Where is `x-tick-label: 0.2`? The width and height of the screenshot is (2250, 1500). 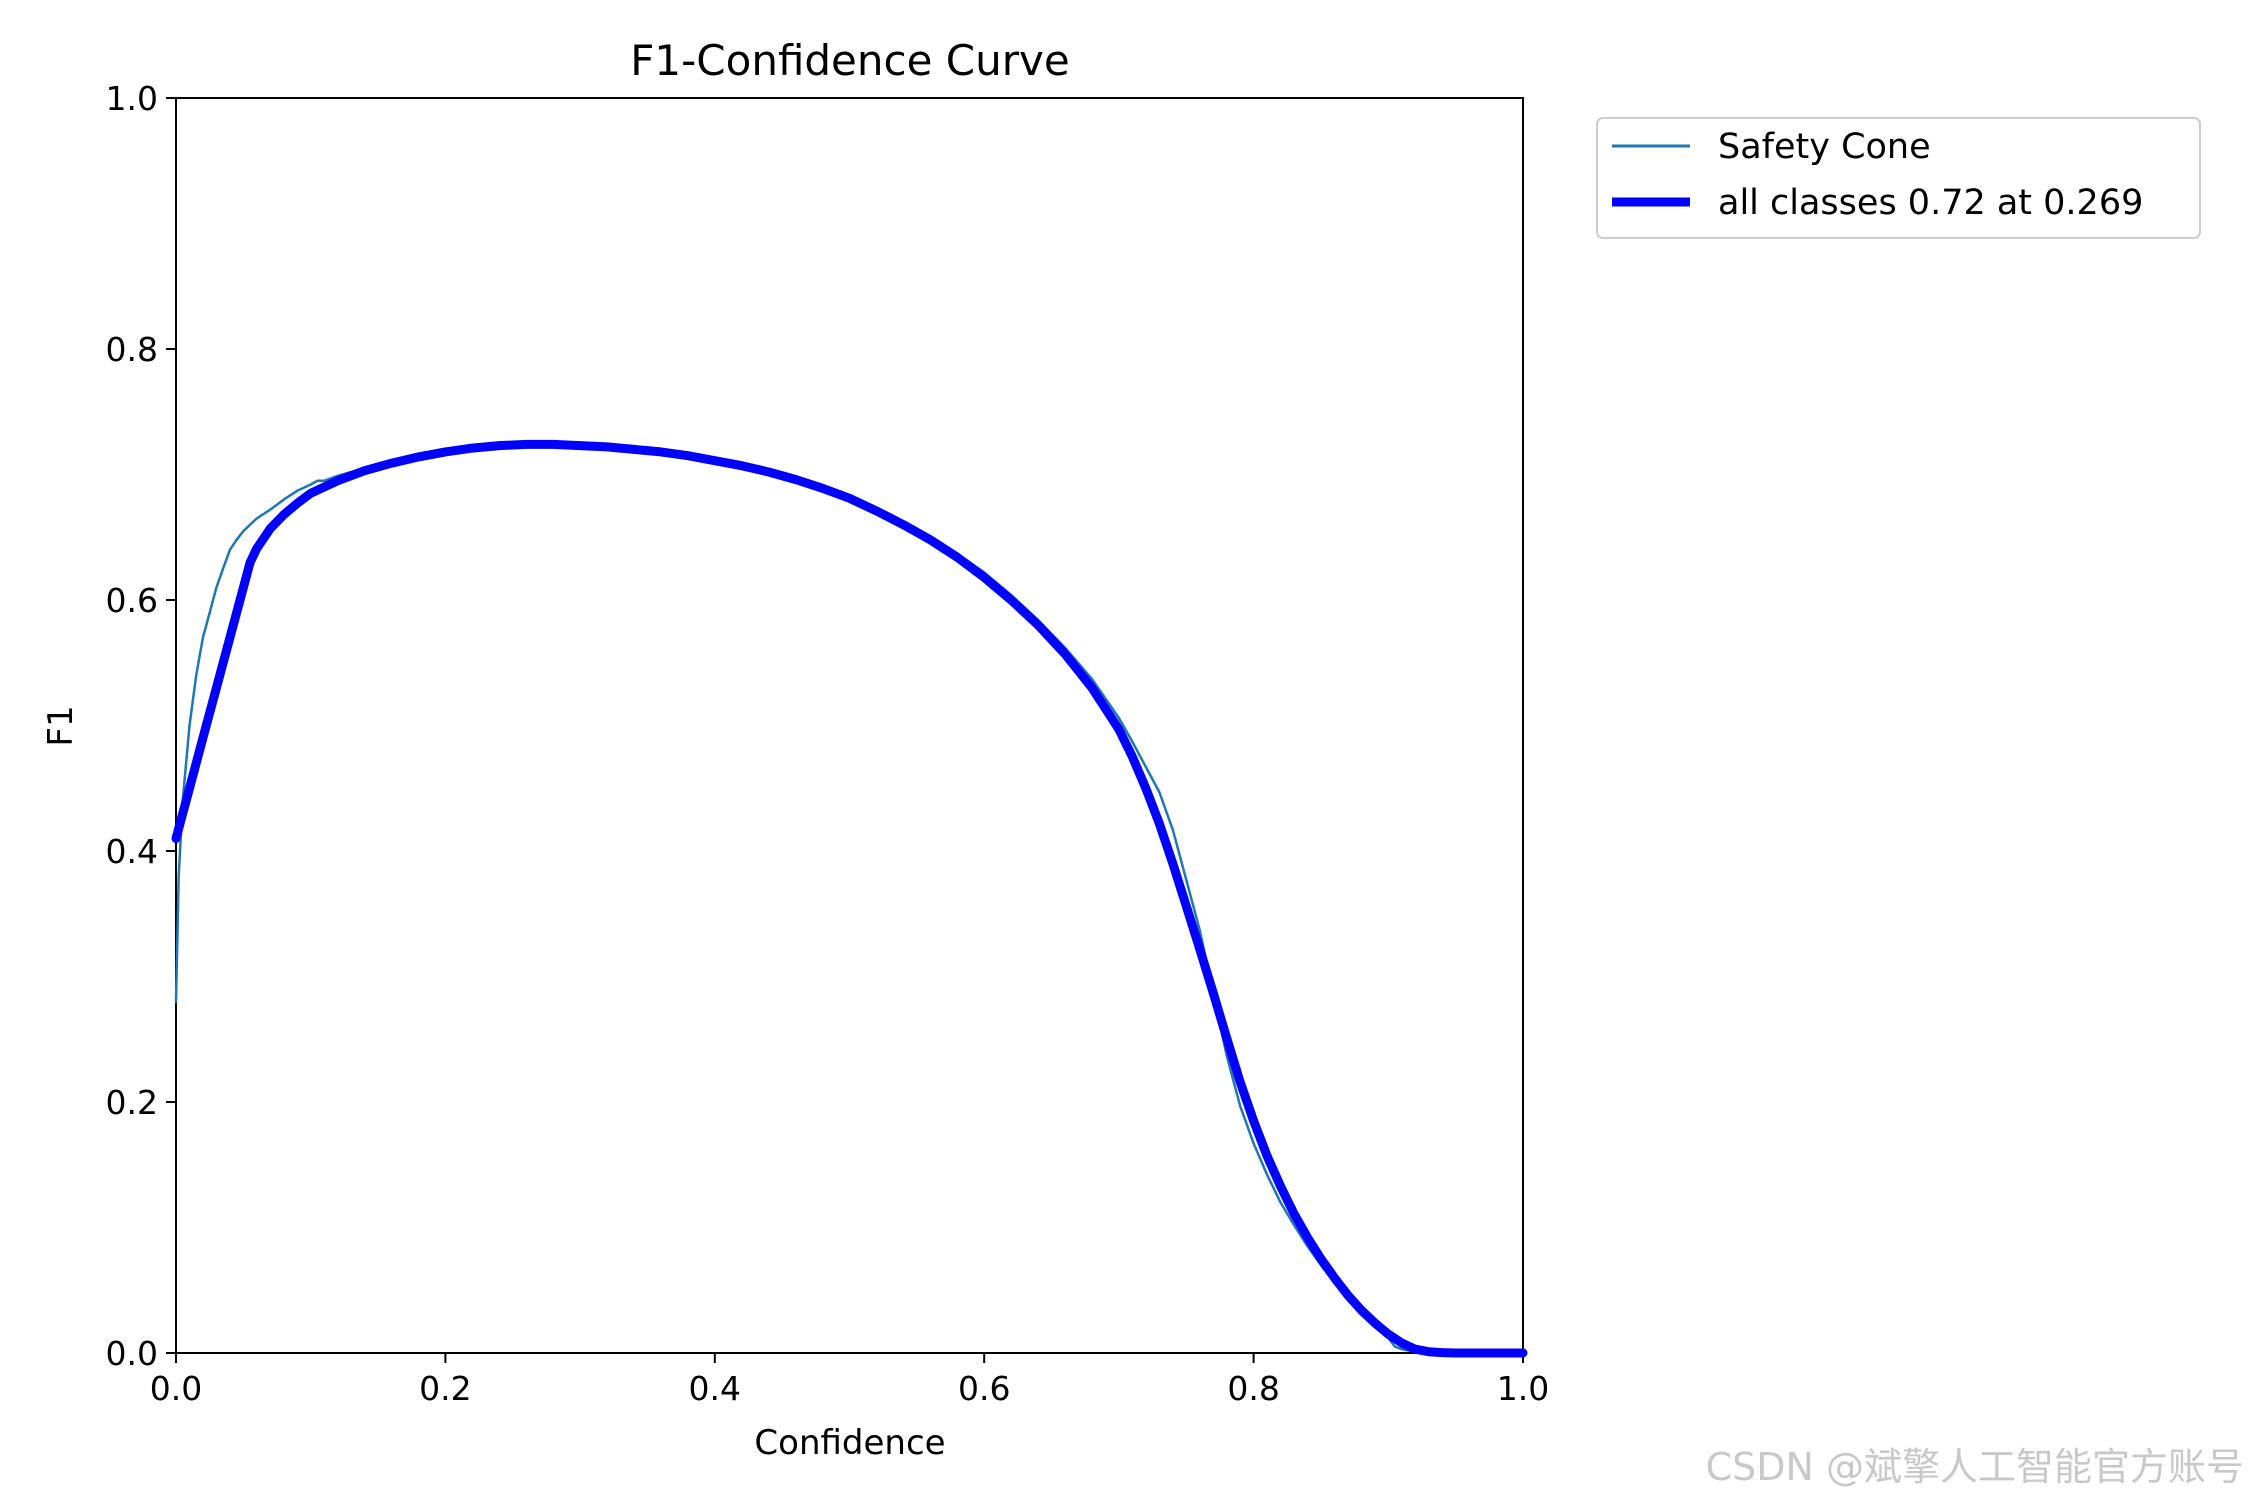
x-tick-label: 0.2 is located at coordinates (445, 1388).